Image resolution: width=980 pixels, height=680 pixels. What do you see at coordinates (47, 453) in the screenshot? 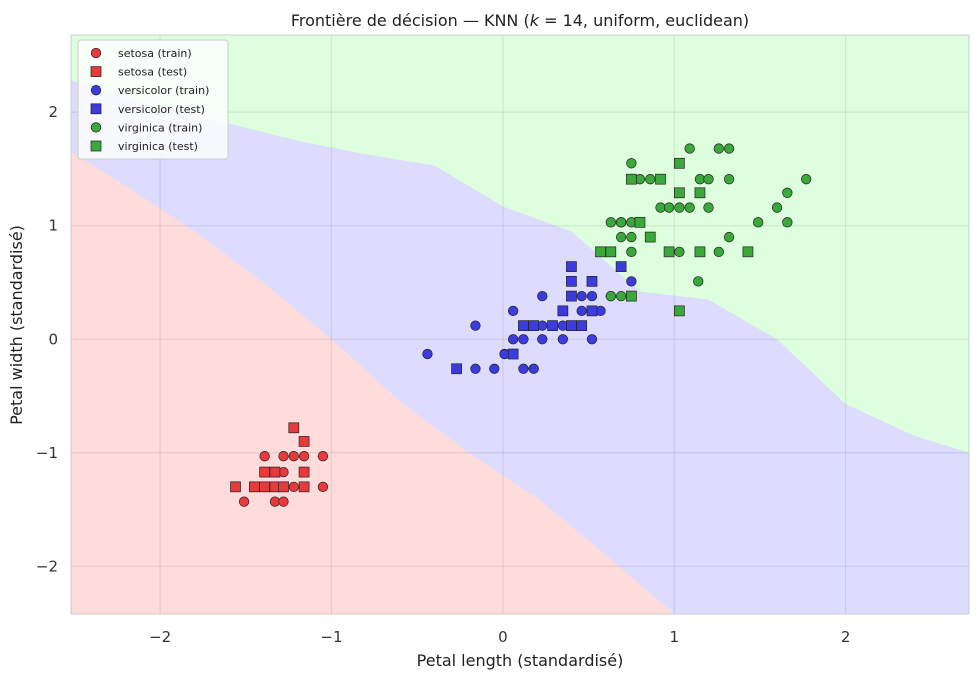
I see `y-tick-label: −1` at bounding box center [47, 453].